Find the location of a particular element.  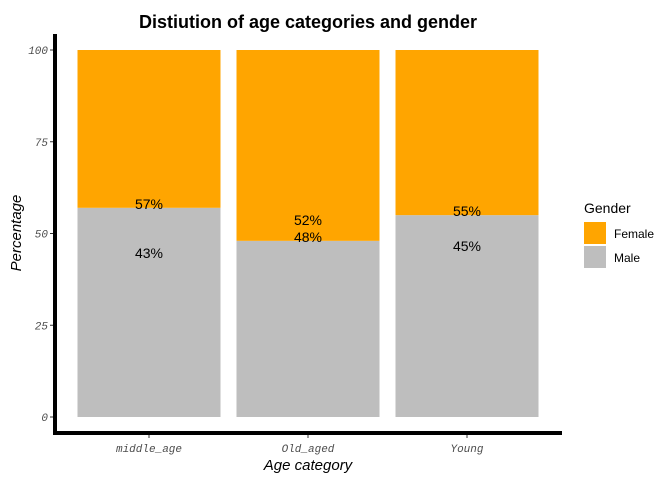

bar-male-Young is located at coordinates (467, 316).